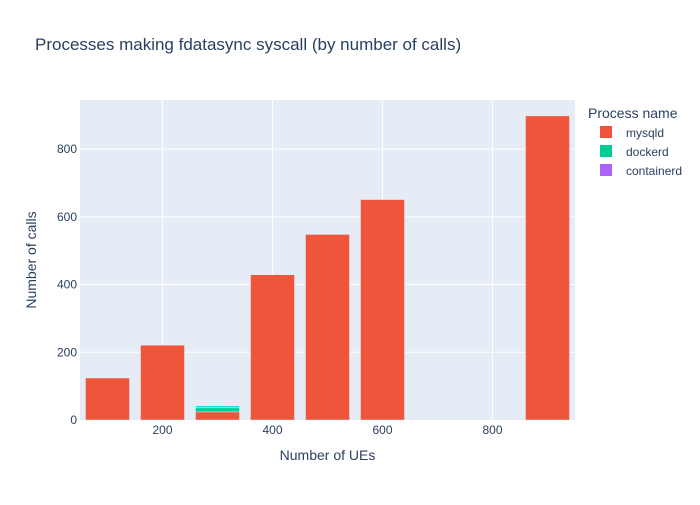 Image resolution: width=700 pixels, height=505 pixels. What do you see at coordinates (327, 430) in the screenshot?
I see `x-tick-labels: 200 400 600 800` at bounding box center [327, 430].